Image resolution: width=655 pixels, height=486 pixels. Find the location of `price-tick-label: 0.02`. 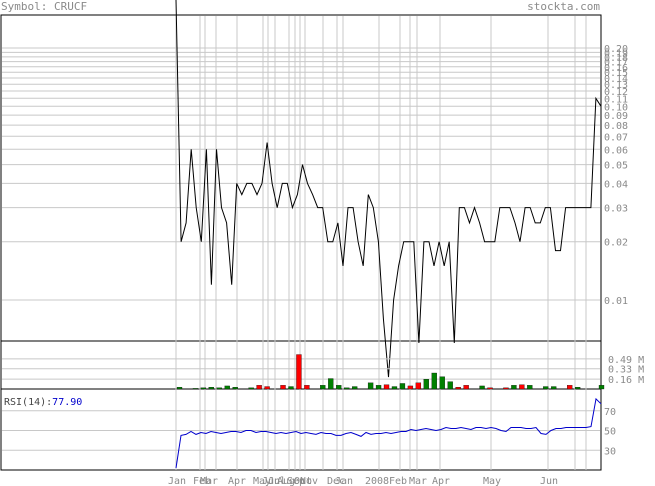

price-tick-label: 0.02 is located at coordinates (616, 243).